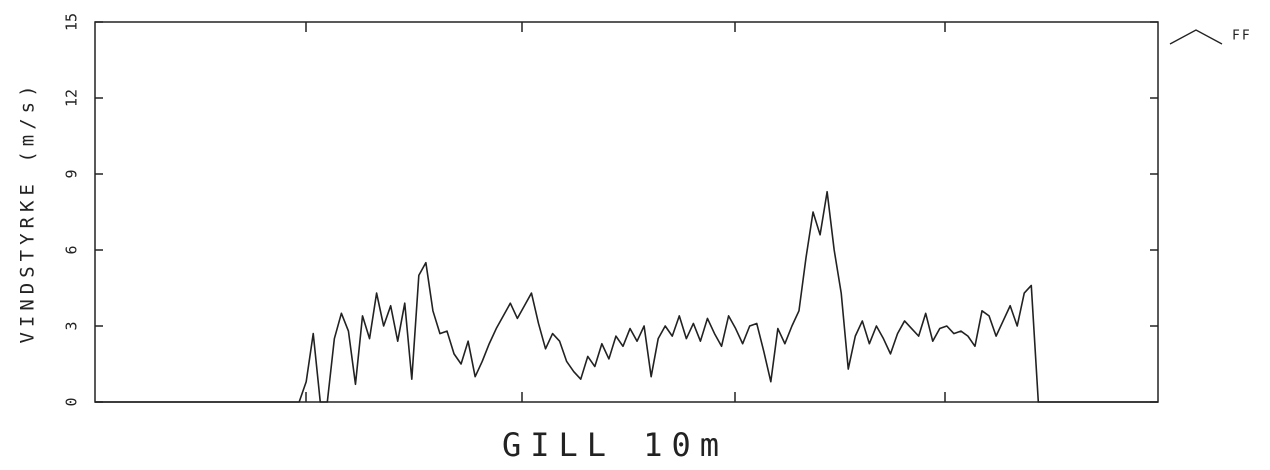 This screenshot has height=470, width=1270. I want to click on y-tick-label: 12, so click(72, 98).